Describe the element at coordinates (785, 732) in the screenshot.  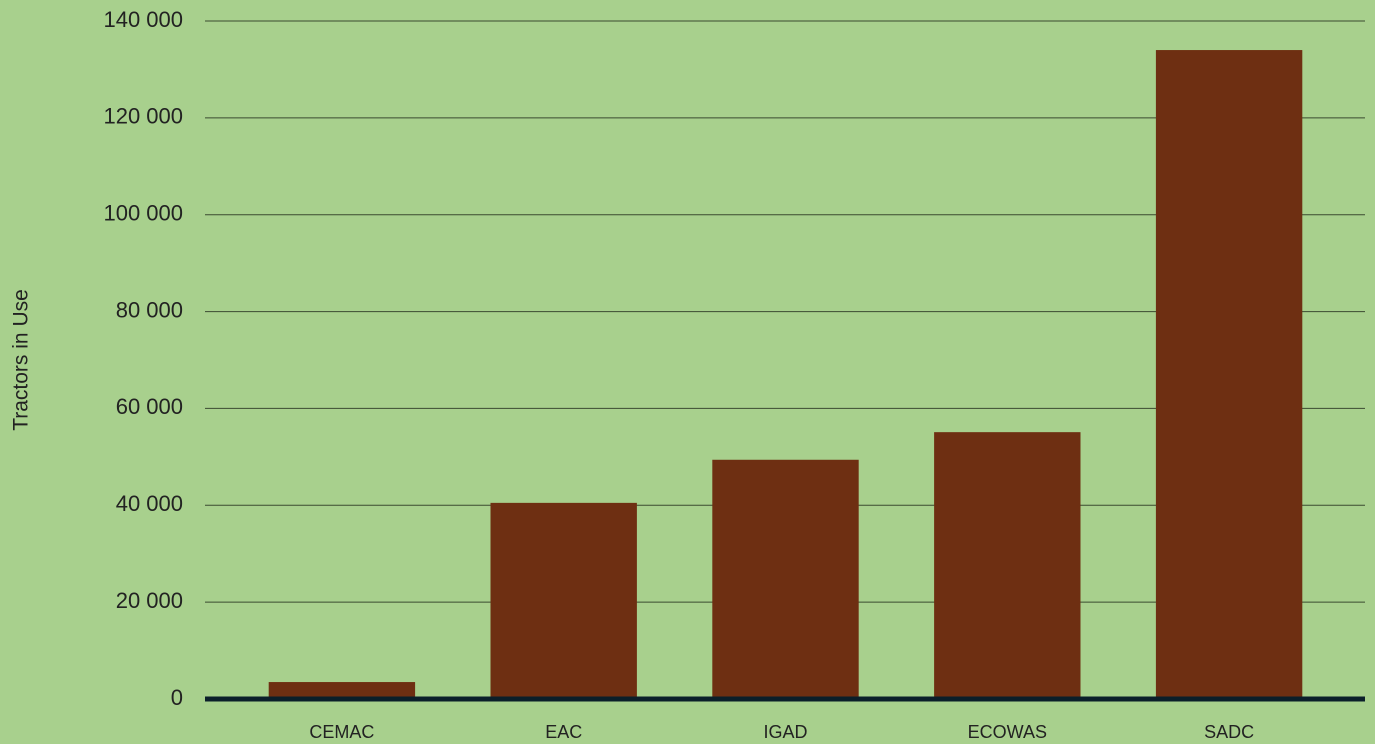
I see `x-tick-label: IGAD` at that location.